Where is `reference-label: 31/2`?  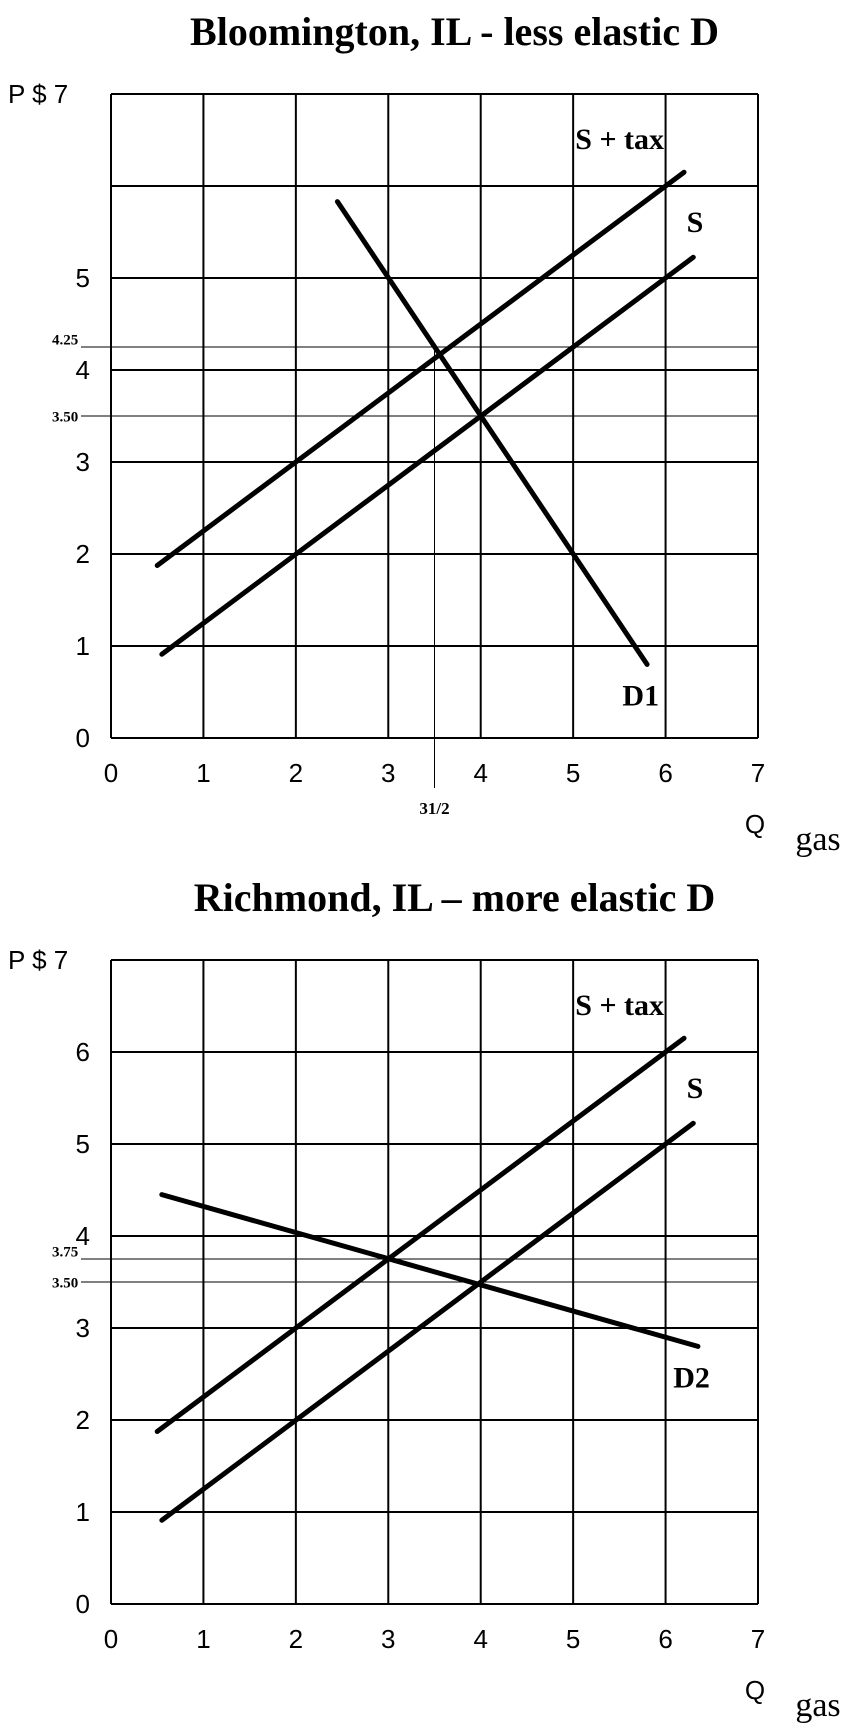
reference-label: 31/2 is located at coordinates (434, 808).